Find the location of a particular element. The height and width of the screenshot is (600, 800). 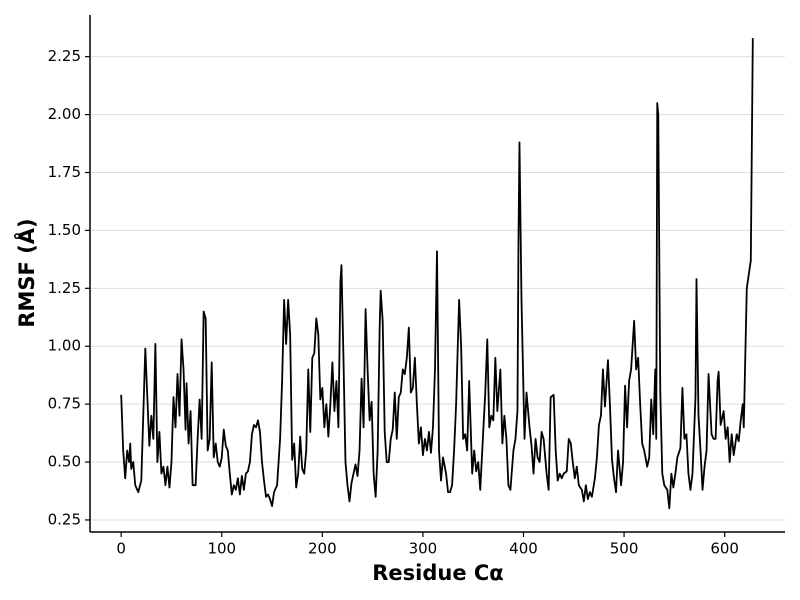

y-tick-label: 2.25 is located at coordinates (64, 56).